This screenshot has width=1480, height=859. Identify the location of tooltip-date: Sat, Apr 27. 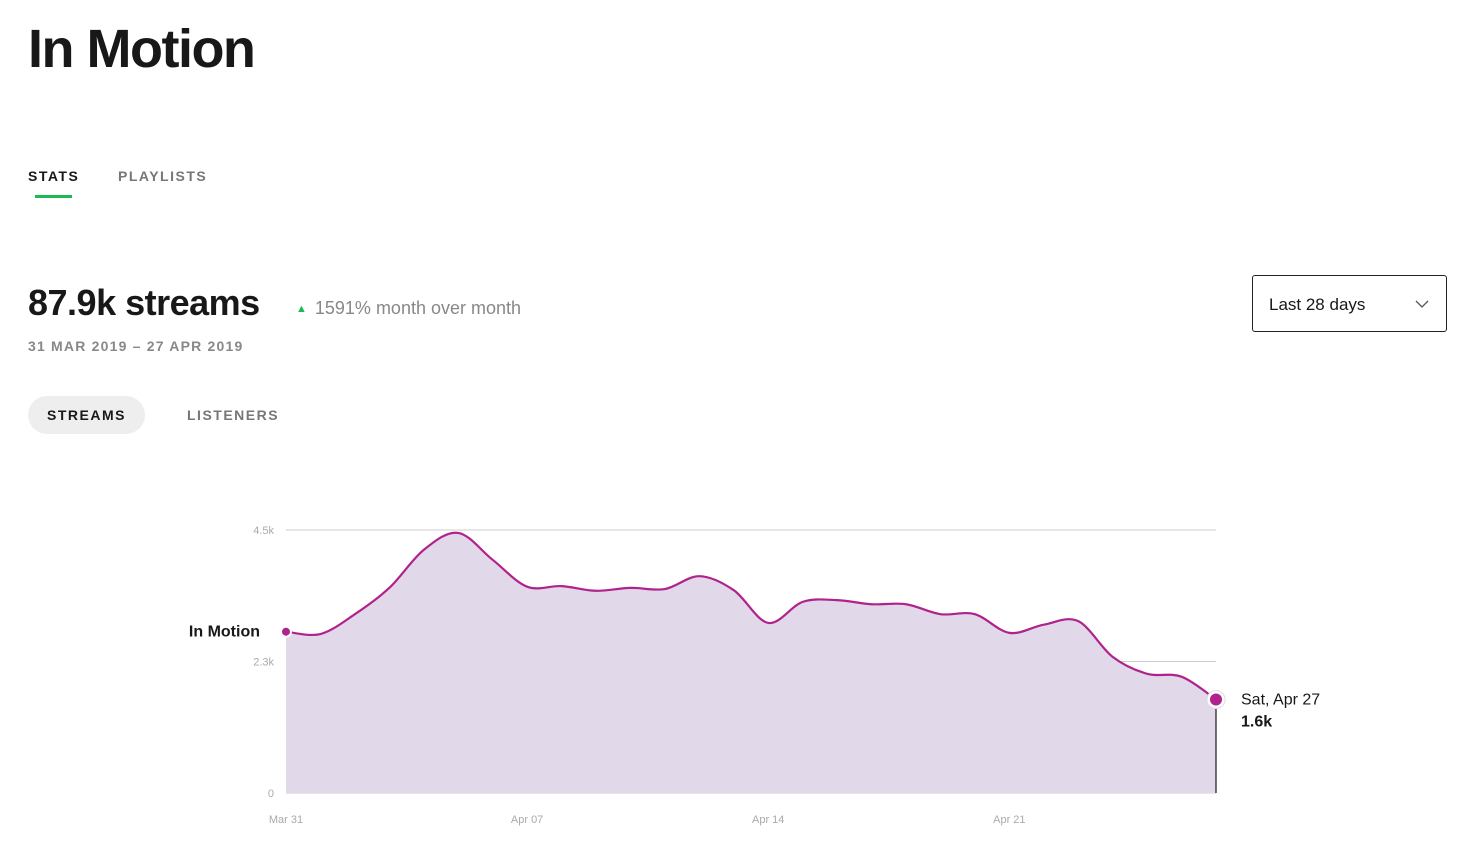
(1280, 699).